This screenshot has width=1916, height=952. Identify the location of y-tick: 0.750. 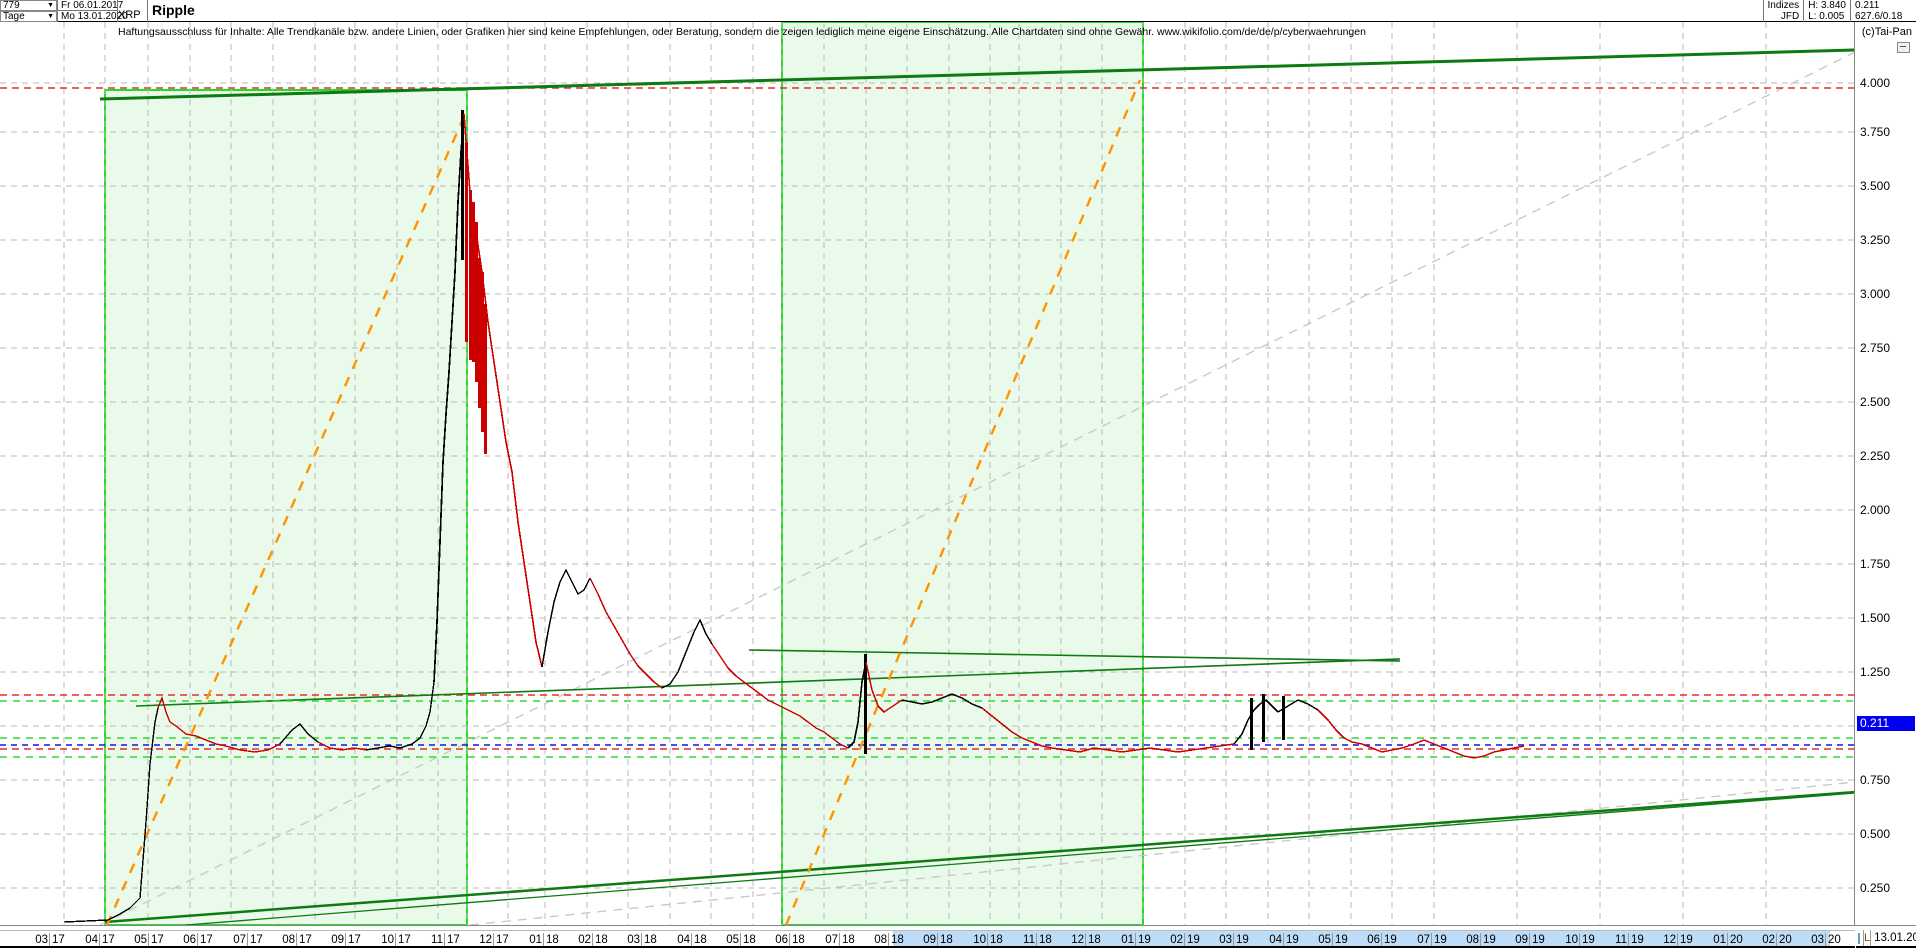
(1875, 780).